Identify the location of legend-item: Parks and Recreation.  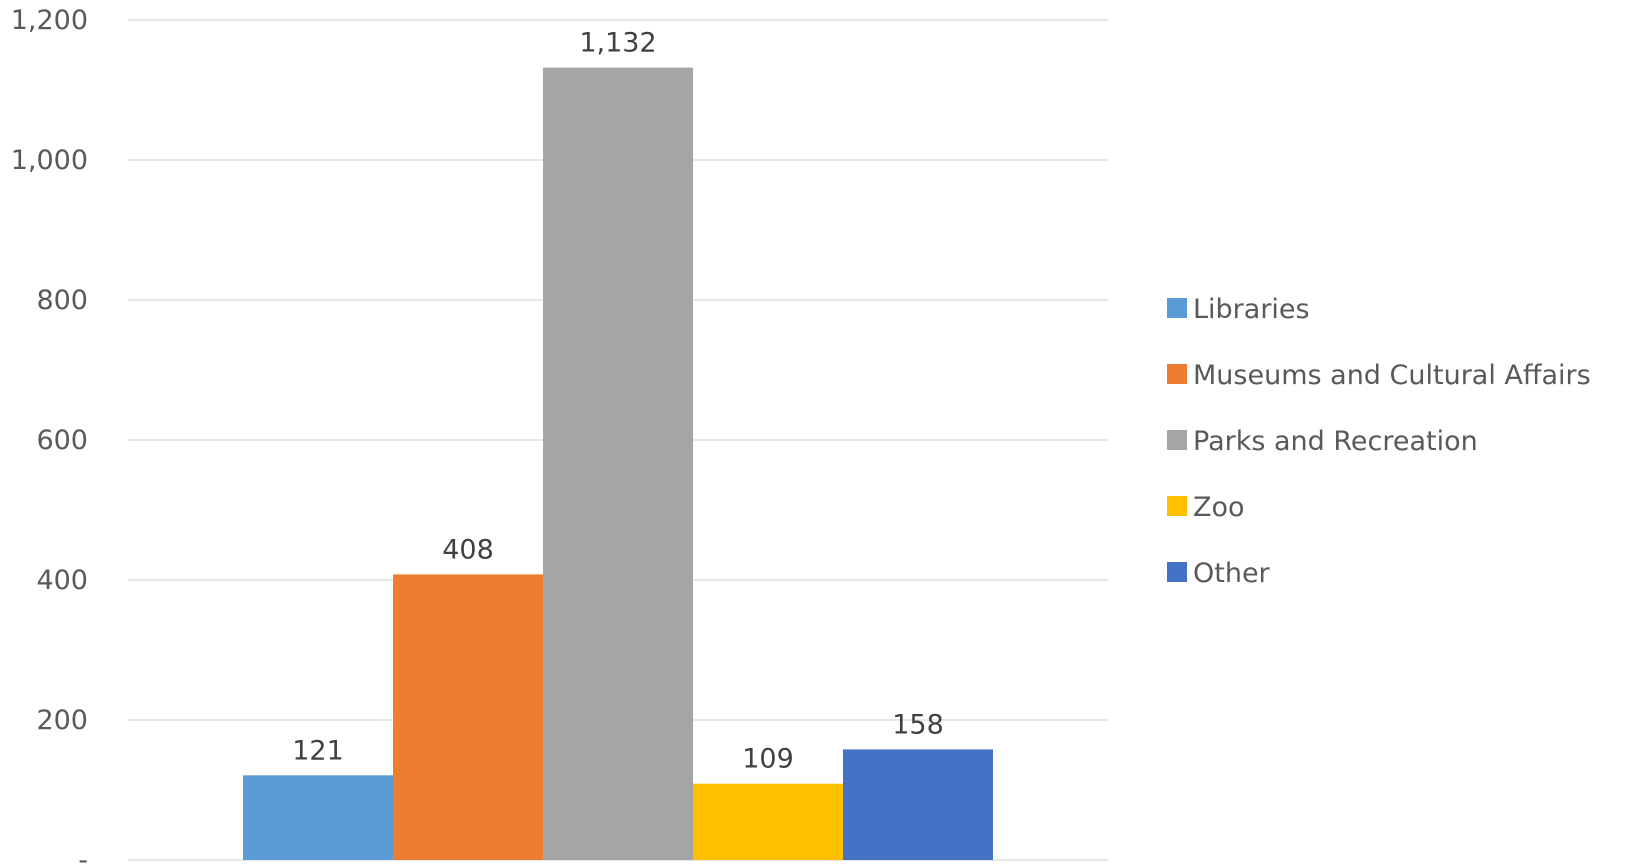
(1322, 441).